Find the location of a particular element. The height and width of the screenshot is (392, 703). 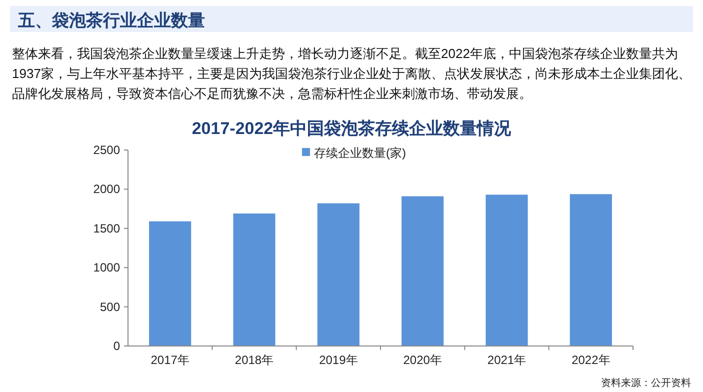

x-tick-label: 2020年 is located at coordinates (422, 360).